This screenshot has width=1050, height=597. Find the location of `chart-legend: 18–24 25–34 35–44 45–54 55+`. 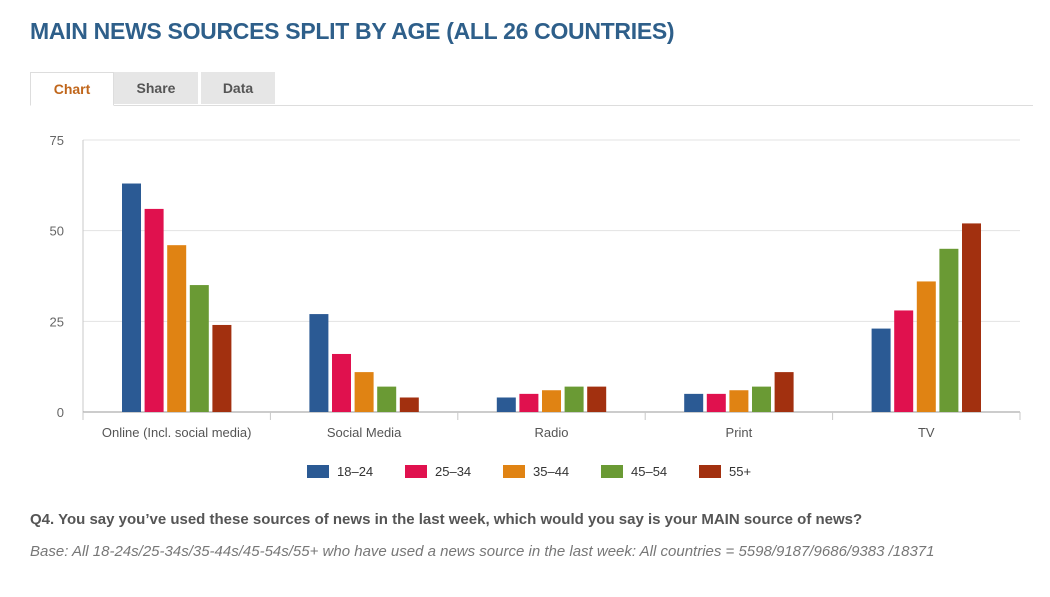

chart-legend: 18–24 25–34 35–44 45–54 55+ is located at coordinates (525, 472).